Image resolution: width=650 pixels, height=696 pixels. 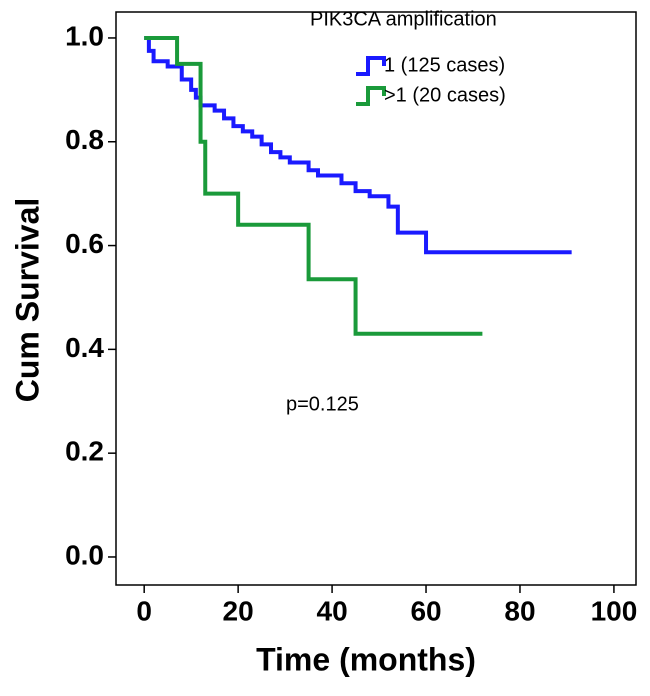 What do you see at coordinates (366, 659) in the screenshot?
I see `x-axis-title: Time (months)` at bounding box center [366, 659].